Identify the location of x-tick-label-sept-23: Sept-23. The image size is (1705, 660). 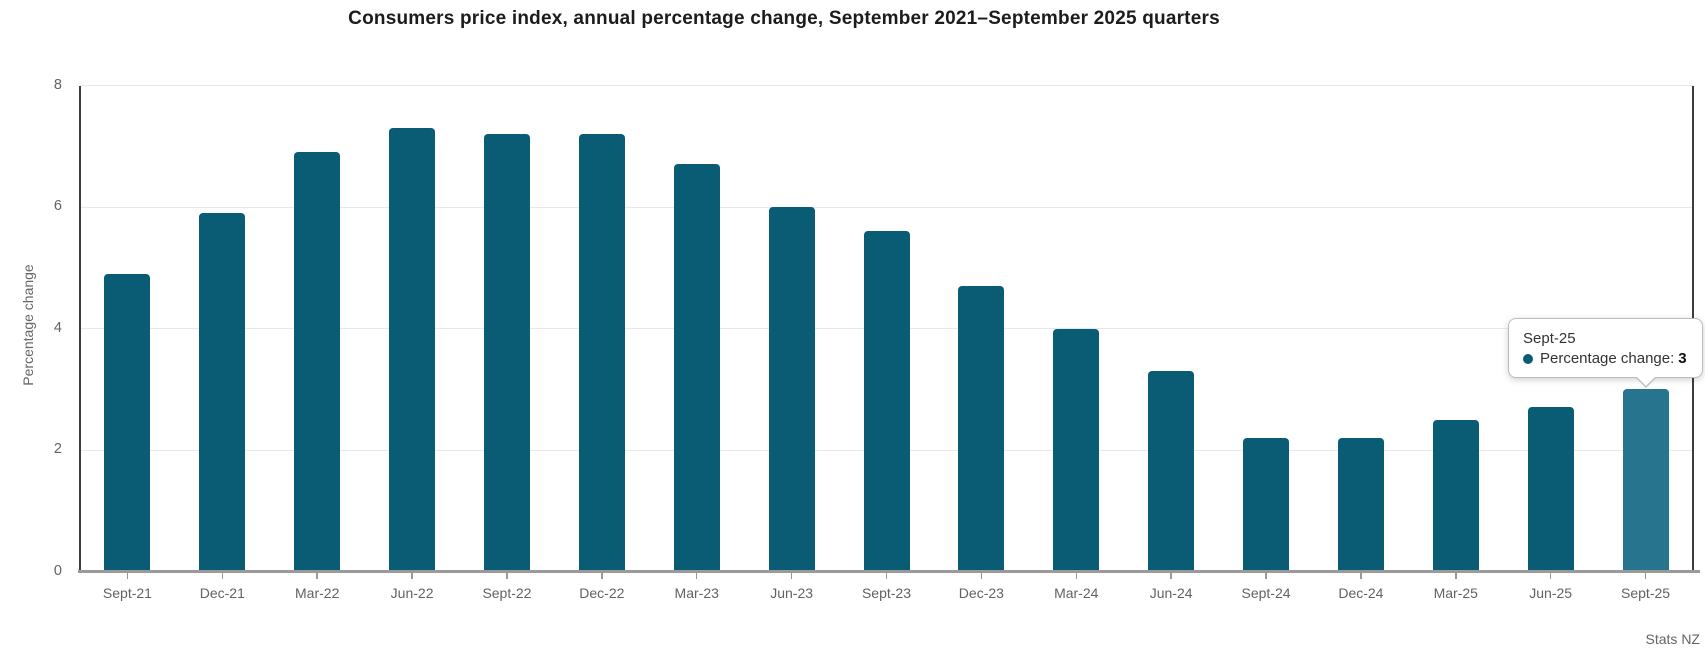
(886, 593).